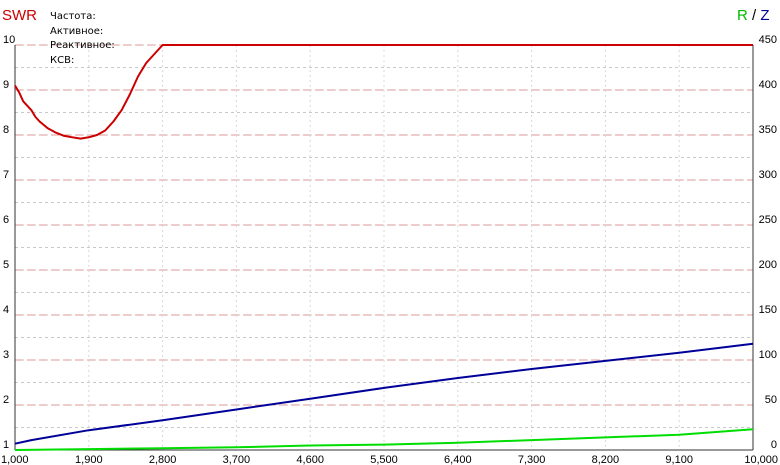 Image resolution: width=780 pixels, height=465 pixels. Describe the element at coordinates (310, 459) in the screenshot. I see `x-tick-label: 4,600` at that location.